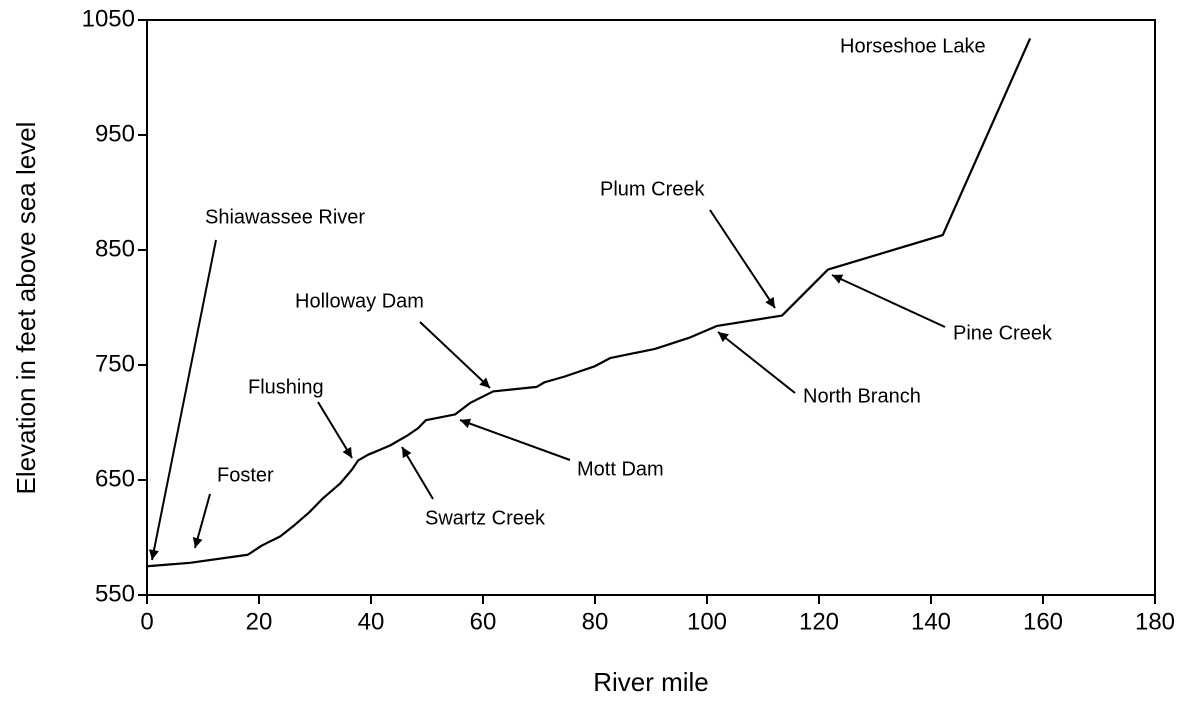 This screenshot has width=1188, height=702. Describe the element at coordinates (620, 469) in the screenshot. I see `annotation: Mott Dam` at that location.